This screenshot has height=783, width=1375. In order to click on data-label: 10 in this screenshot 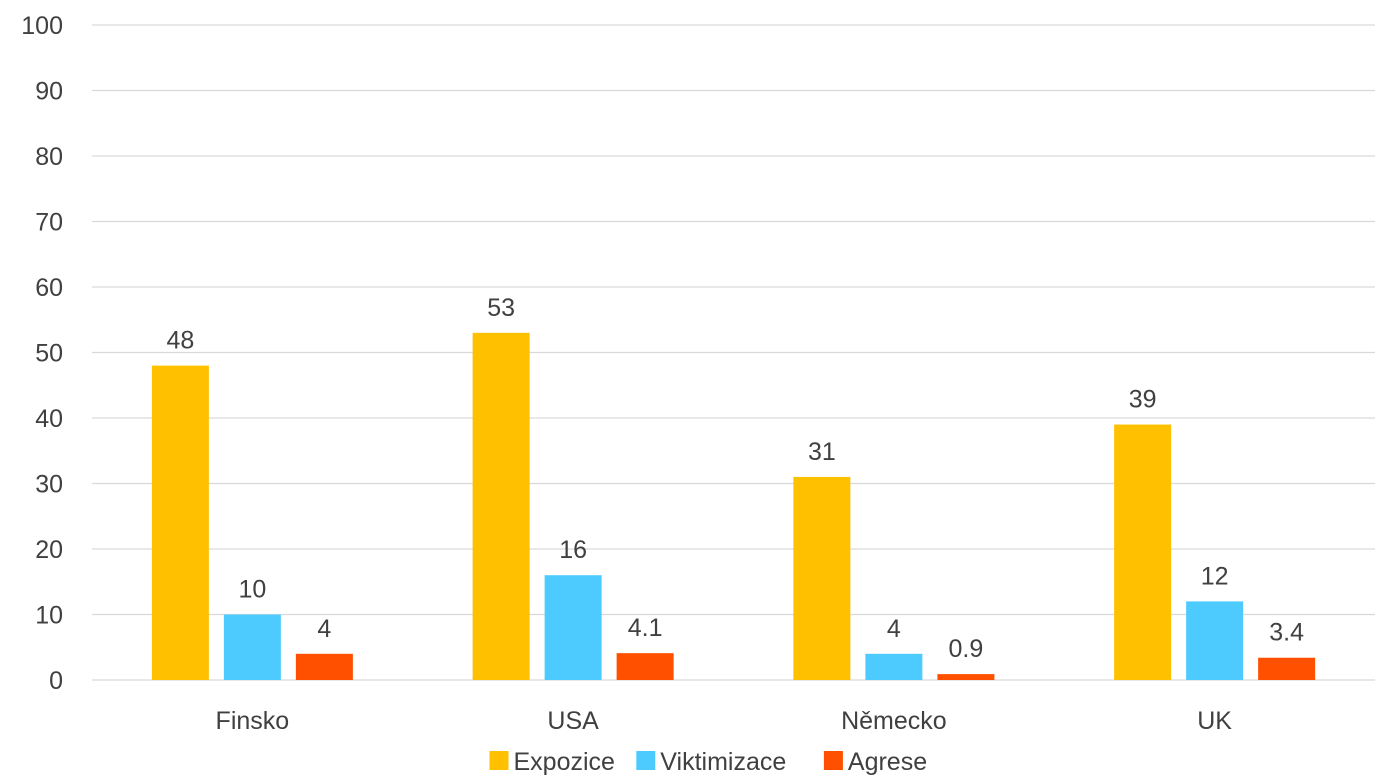, I will do `click(252, 590)`.